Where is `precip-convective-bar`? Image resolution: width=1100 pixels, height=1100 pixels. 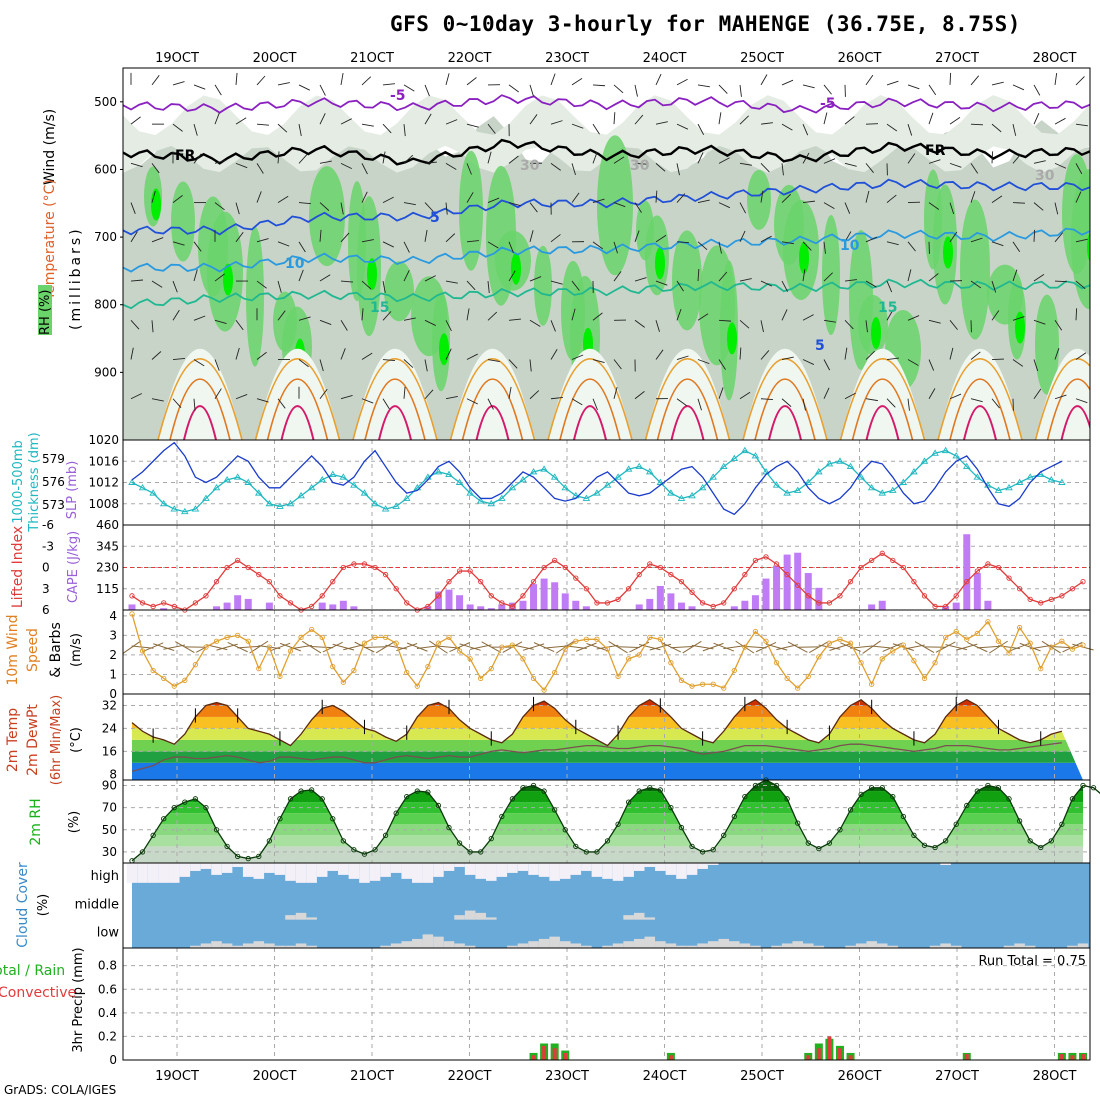 precip-convective-bar is located at coordinates (818, 1054).